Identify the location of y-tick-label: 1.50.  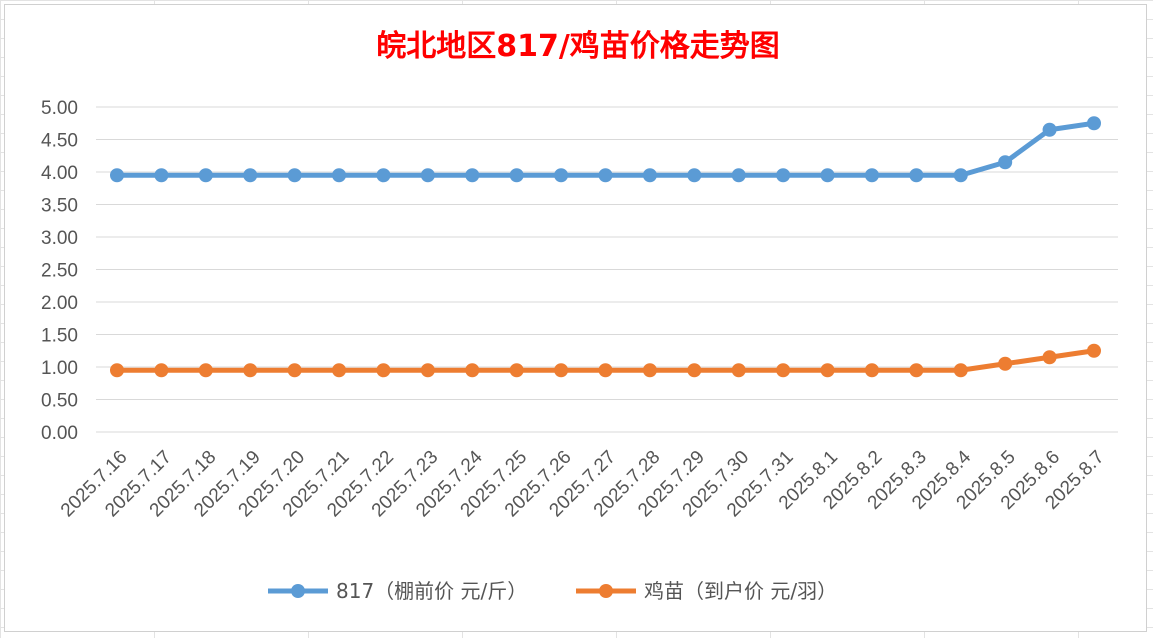
(59, 336).